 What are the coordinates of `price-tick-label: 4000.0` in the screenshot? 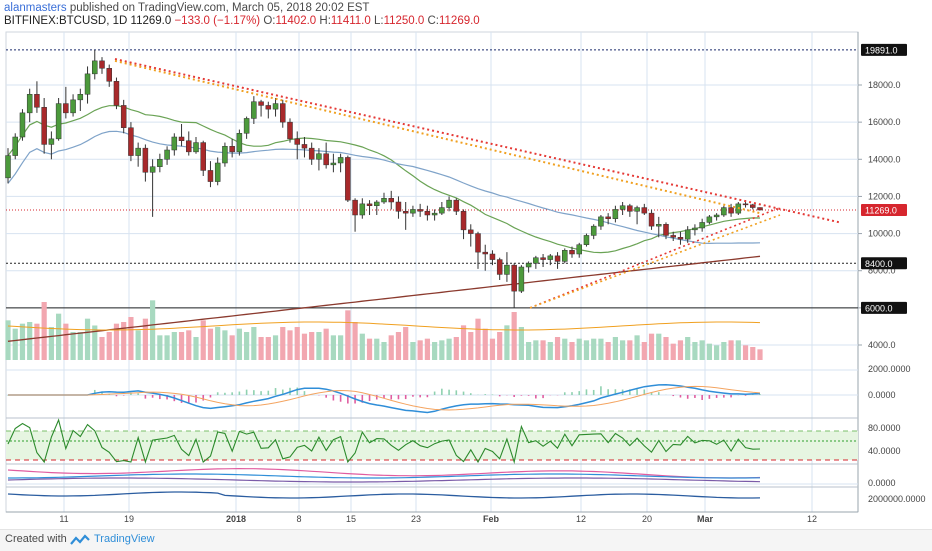 It's located at (882, 345).